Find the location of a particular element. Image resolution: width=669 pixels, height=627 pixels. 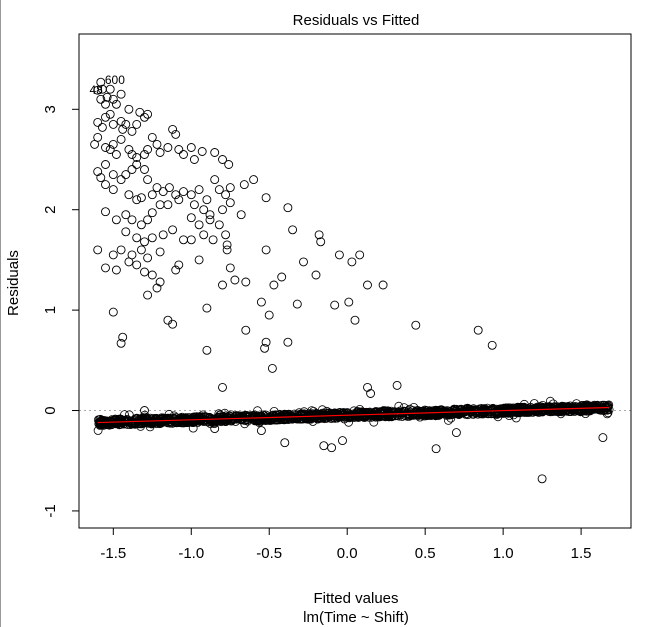

x-axis-label: Fitted values is located at coordinates (355, 598).